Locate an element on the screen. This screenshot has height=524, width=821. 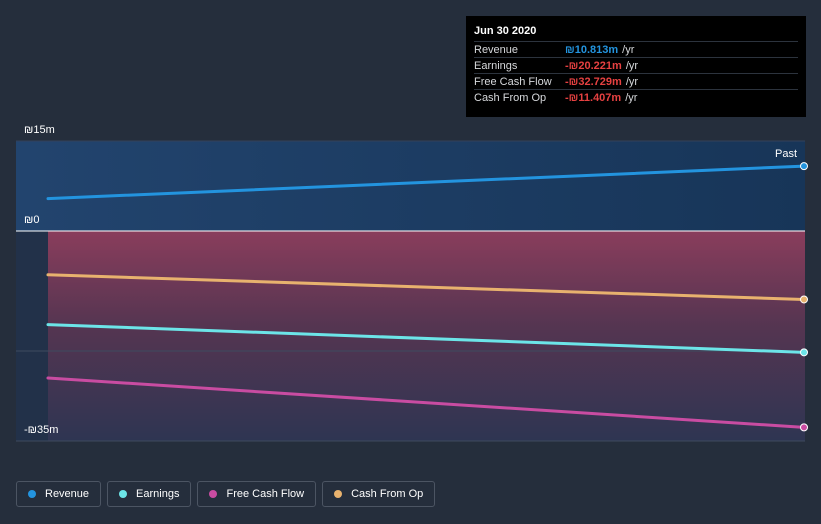
y-axis-top-label: ₪15m is located at coordinates (39, 130).